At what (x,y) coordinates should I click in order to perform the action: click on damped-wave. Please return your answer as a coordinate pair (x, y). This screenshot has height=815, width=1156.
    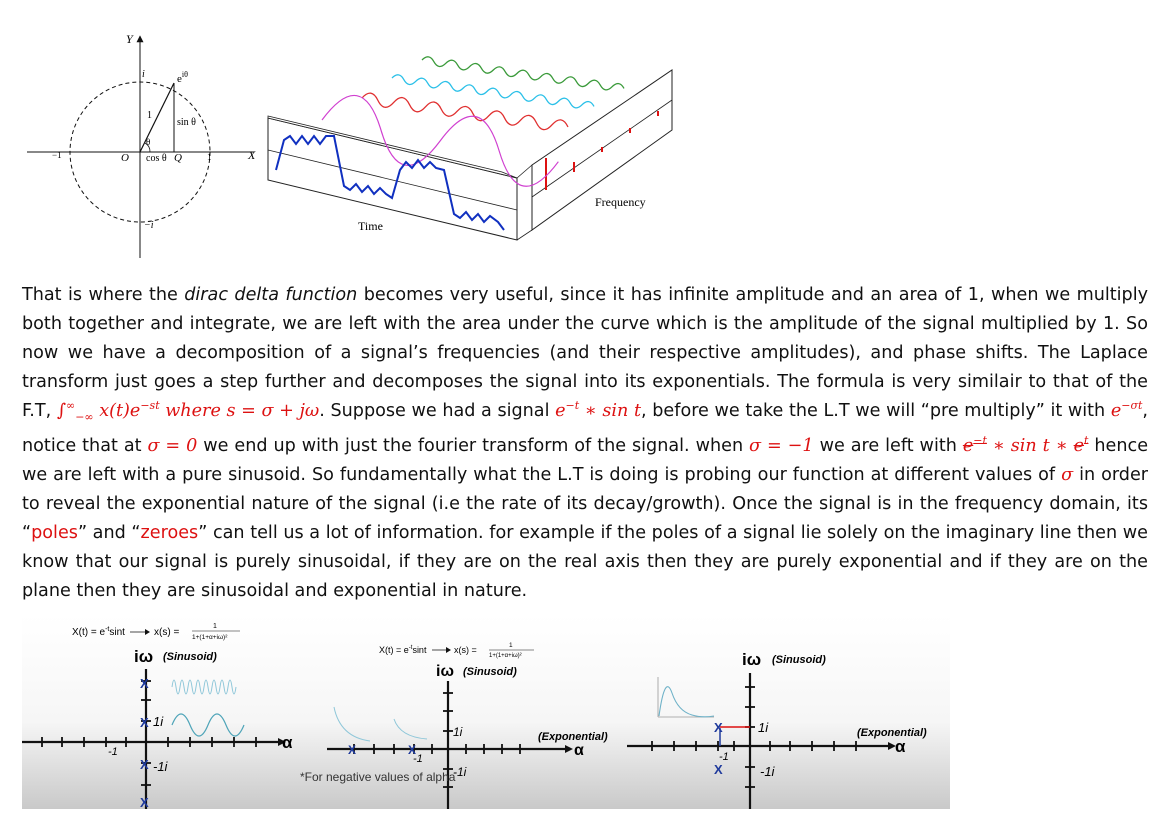
    Looking at the image, I should click on (686, 702).